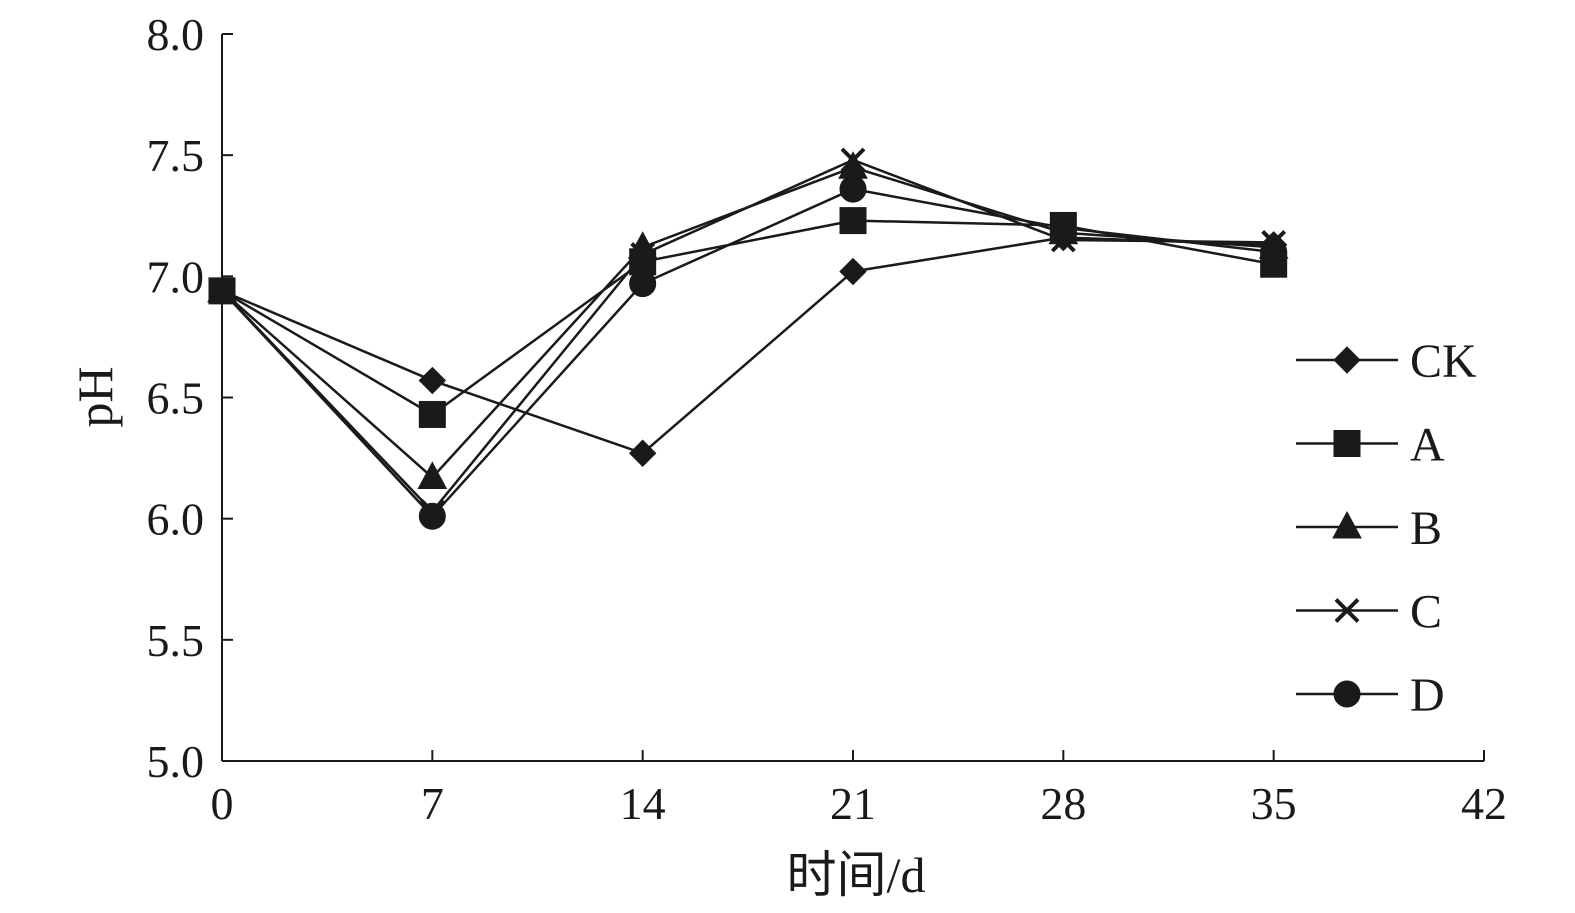 The image size is (1575, 913). What do you see at coordinates (1369, 612) in the screenshot?
I see `legend-item-c: C` at bounding box center [1369, 612].